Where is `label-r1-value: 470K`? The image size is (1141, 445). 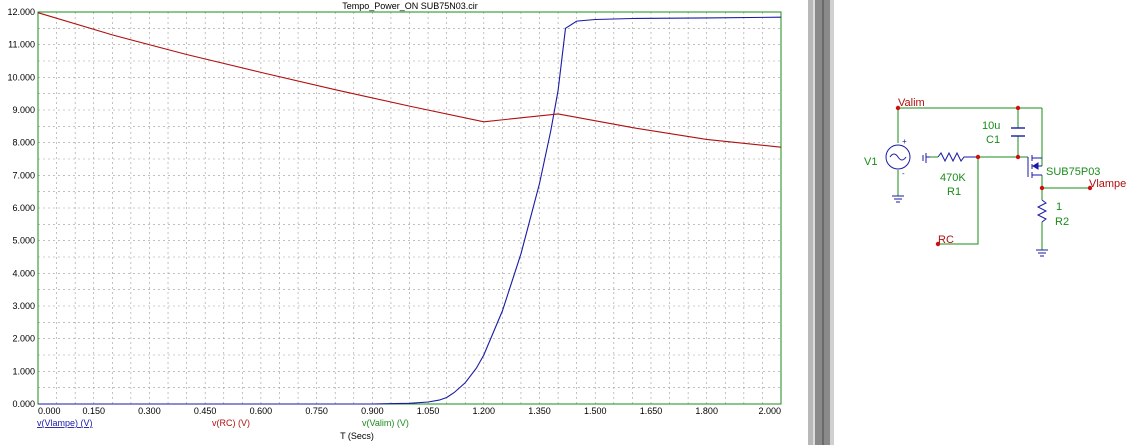
label-r1-value: 470K is located at coordinates (953, 178).